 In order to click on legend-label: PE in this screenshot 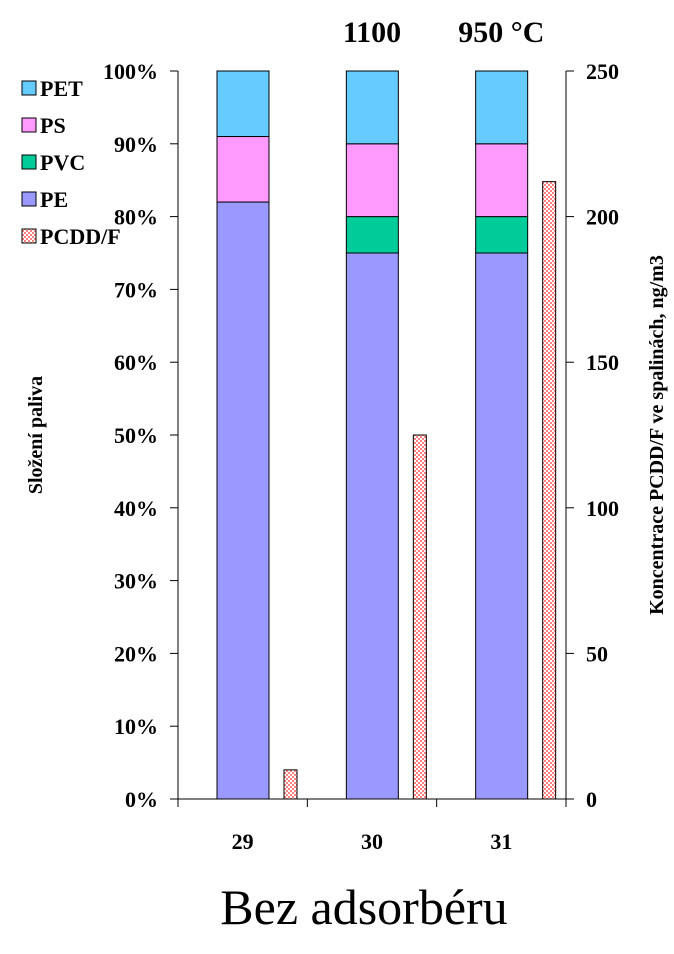, I will do `click(54, 199)`.